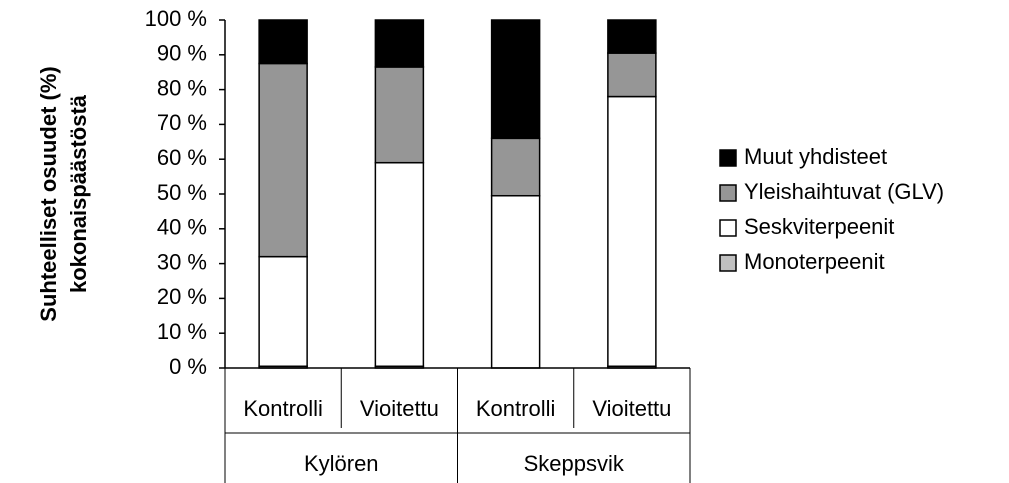 The width and height of the screenshot is (1009, 483). Describe the element at coordinates (844, 191) in the screenshot. I see `legend-label: Yleishaihtuvat (GLV)` at that location.